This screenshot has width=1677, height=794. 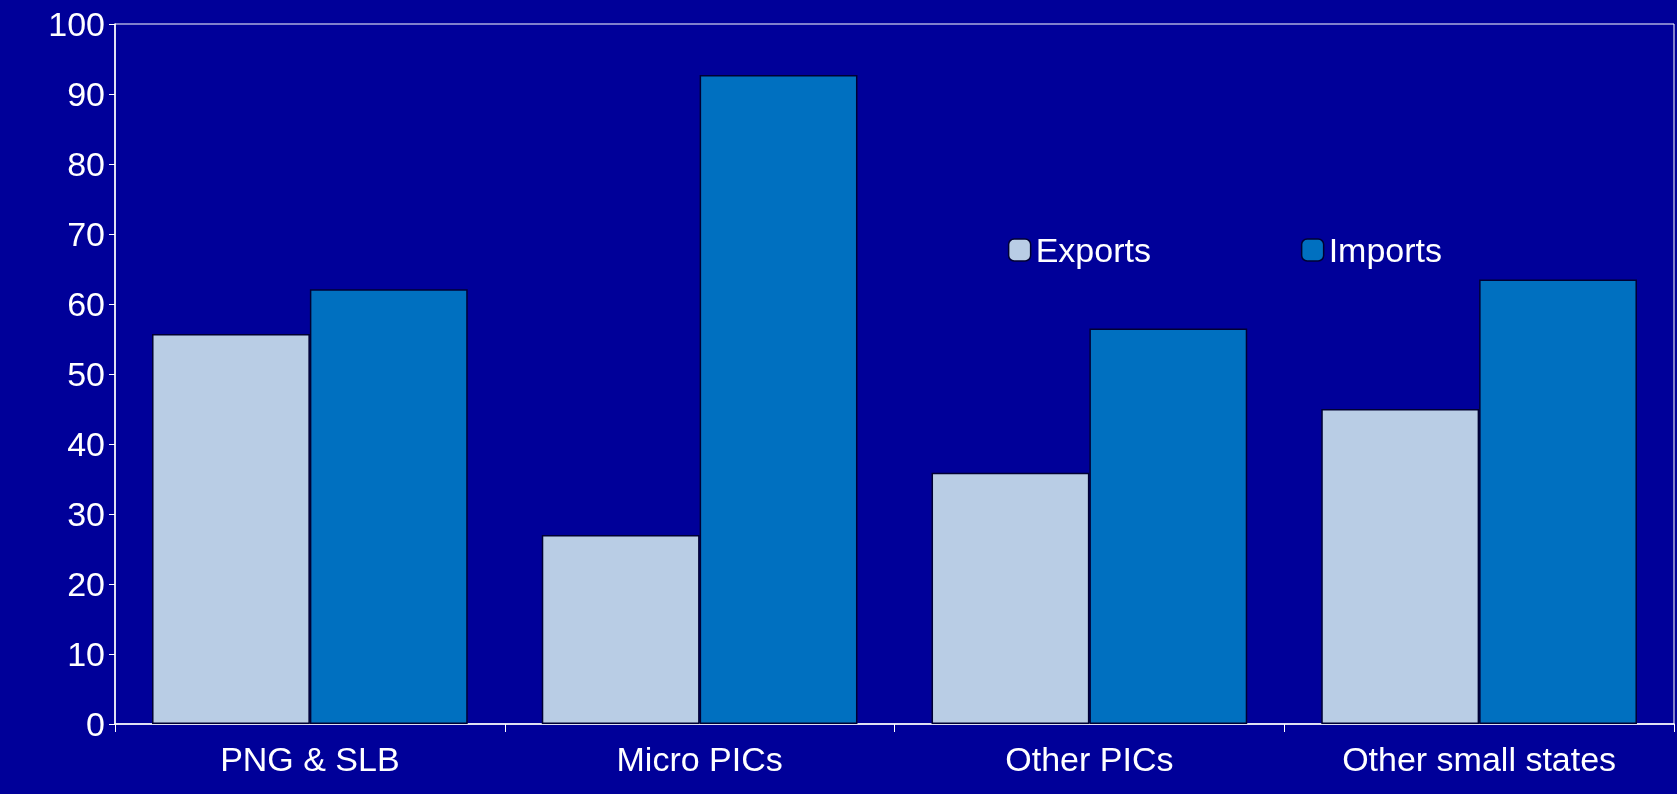 What do you see at coordinates (86, 164) in the screenshot?
I see `y-tick-label: 80` at bounding box center [86, 164].